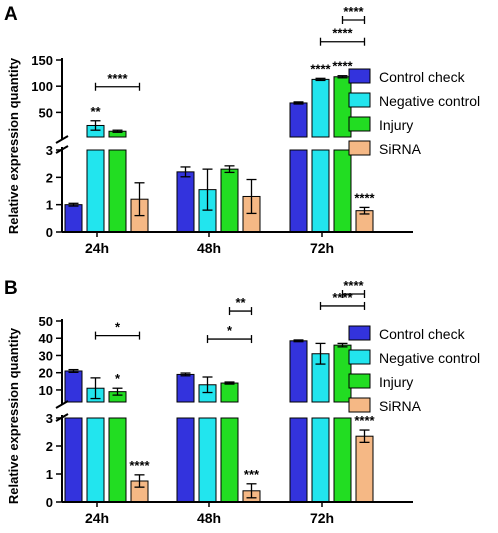 The height and width of the screenshot is (533, 498). What do you see at coordinates (46, 373) in the screenshot?
I see `y-tick-label: 20` at bounding box center [46, 373].